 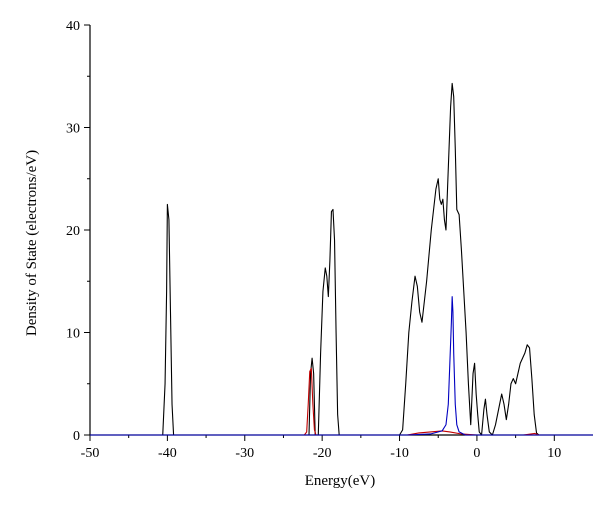 What do you see at coordinates (90, 453) in the screenshot?
I see `x-tick-label: -50` at bounding box center [90, 453].